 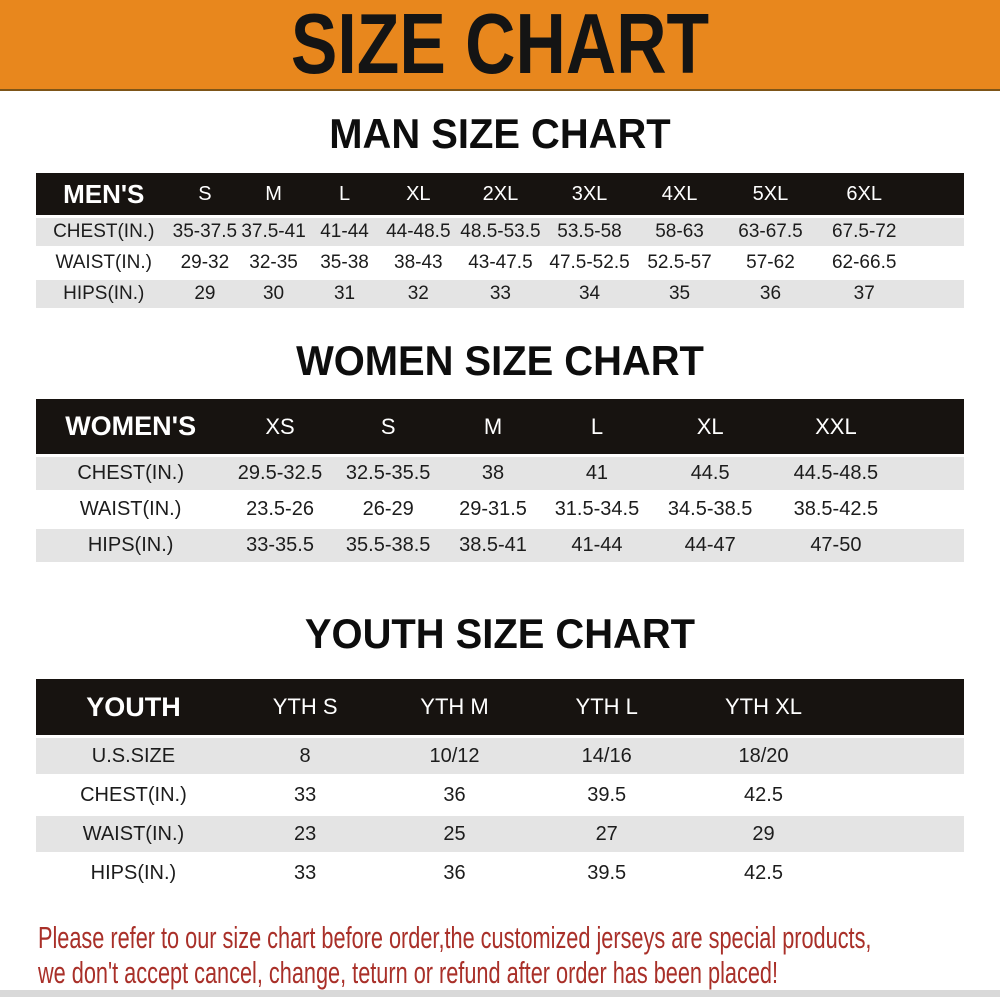 What do you see at coordinates (205, 263) in the screenshot?
I see `size-value: 29-32` at bounding box center [205, 263].